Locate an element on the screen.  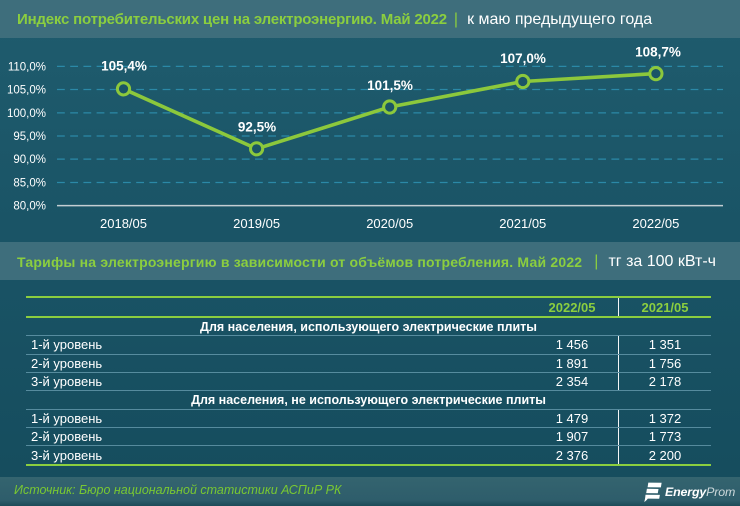
svg-text: 85,0% is located at coordinates (29, 184).